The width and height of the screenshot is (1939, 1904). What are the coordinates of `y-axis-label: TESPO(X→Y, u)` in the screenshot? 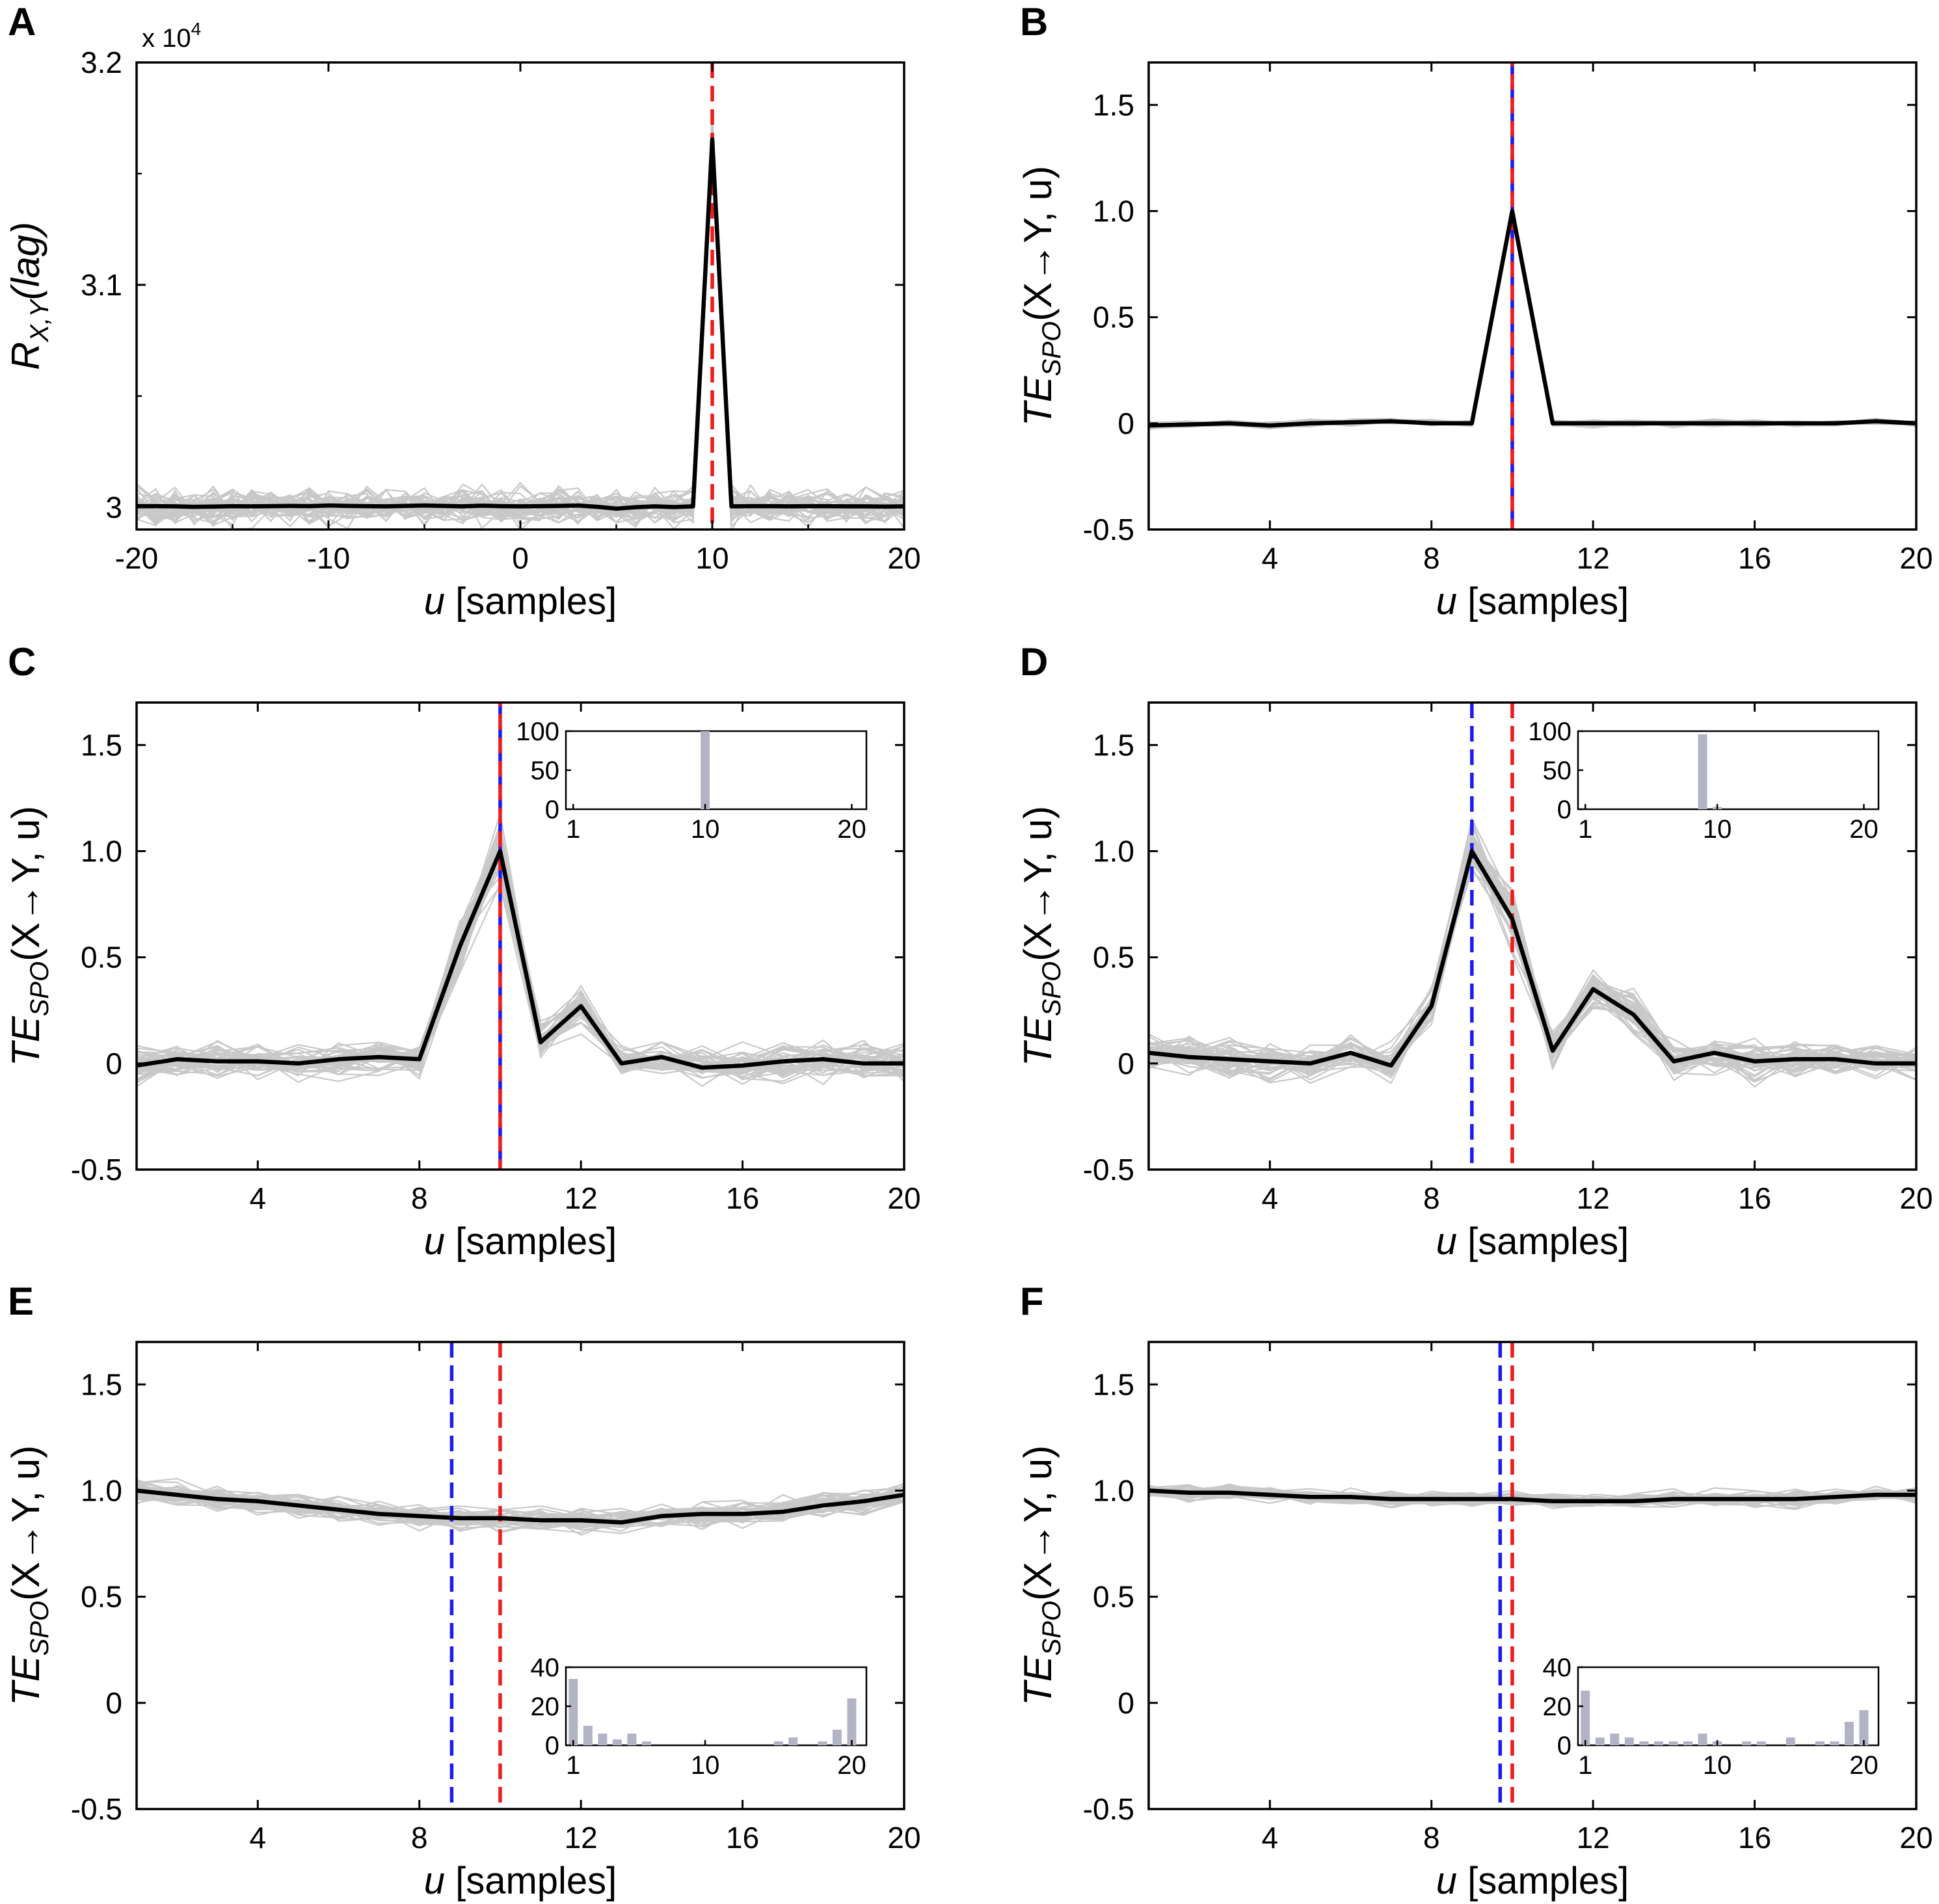 It's located at (1041, 1576).